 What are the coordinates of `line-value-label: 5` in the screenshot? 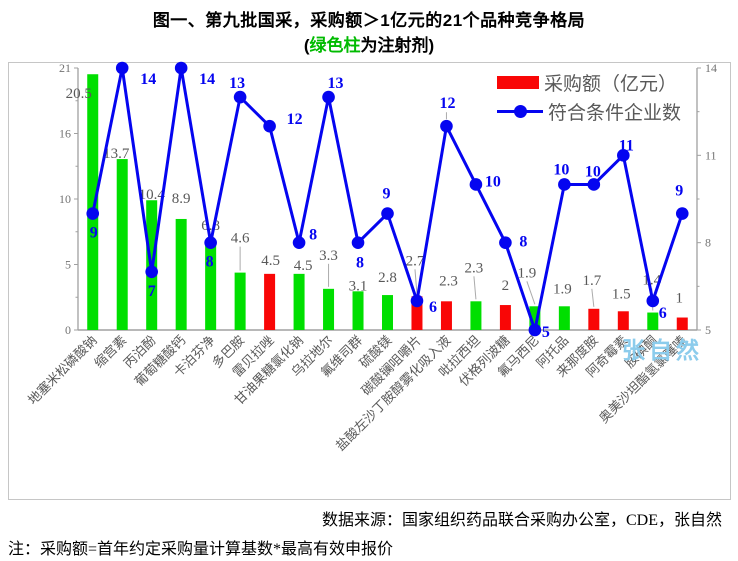 It's located at (546, 332).